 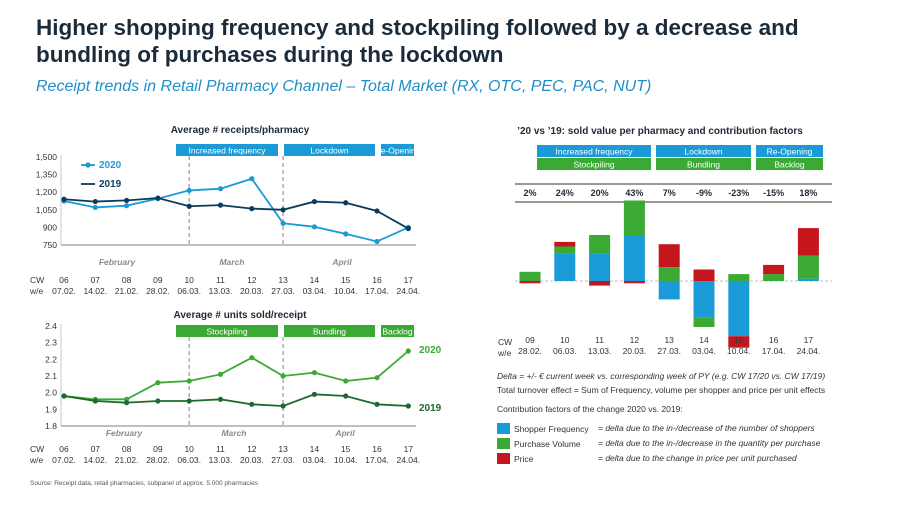 What do you see at coordinates (315, 280) in the screenshot?
I see `x-tick-cw: 14` at bounding box center [315, 280].